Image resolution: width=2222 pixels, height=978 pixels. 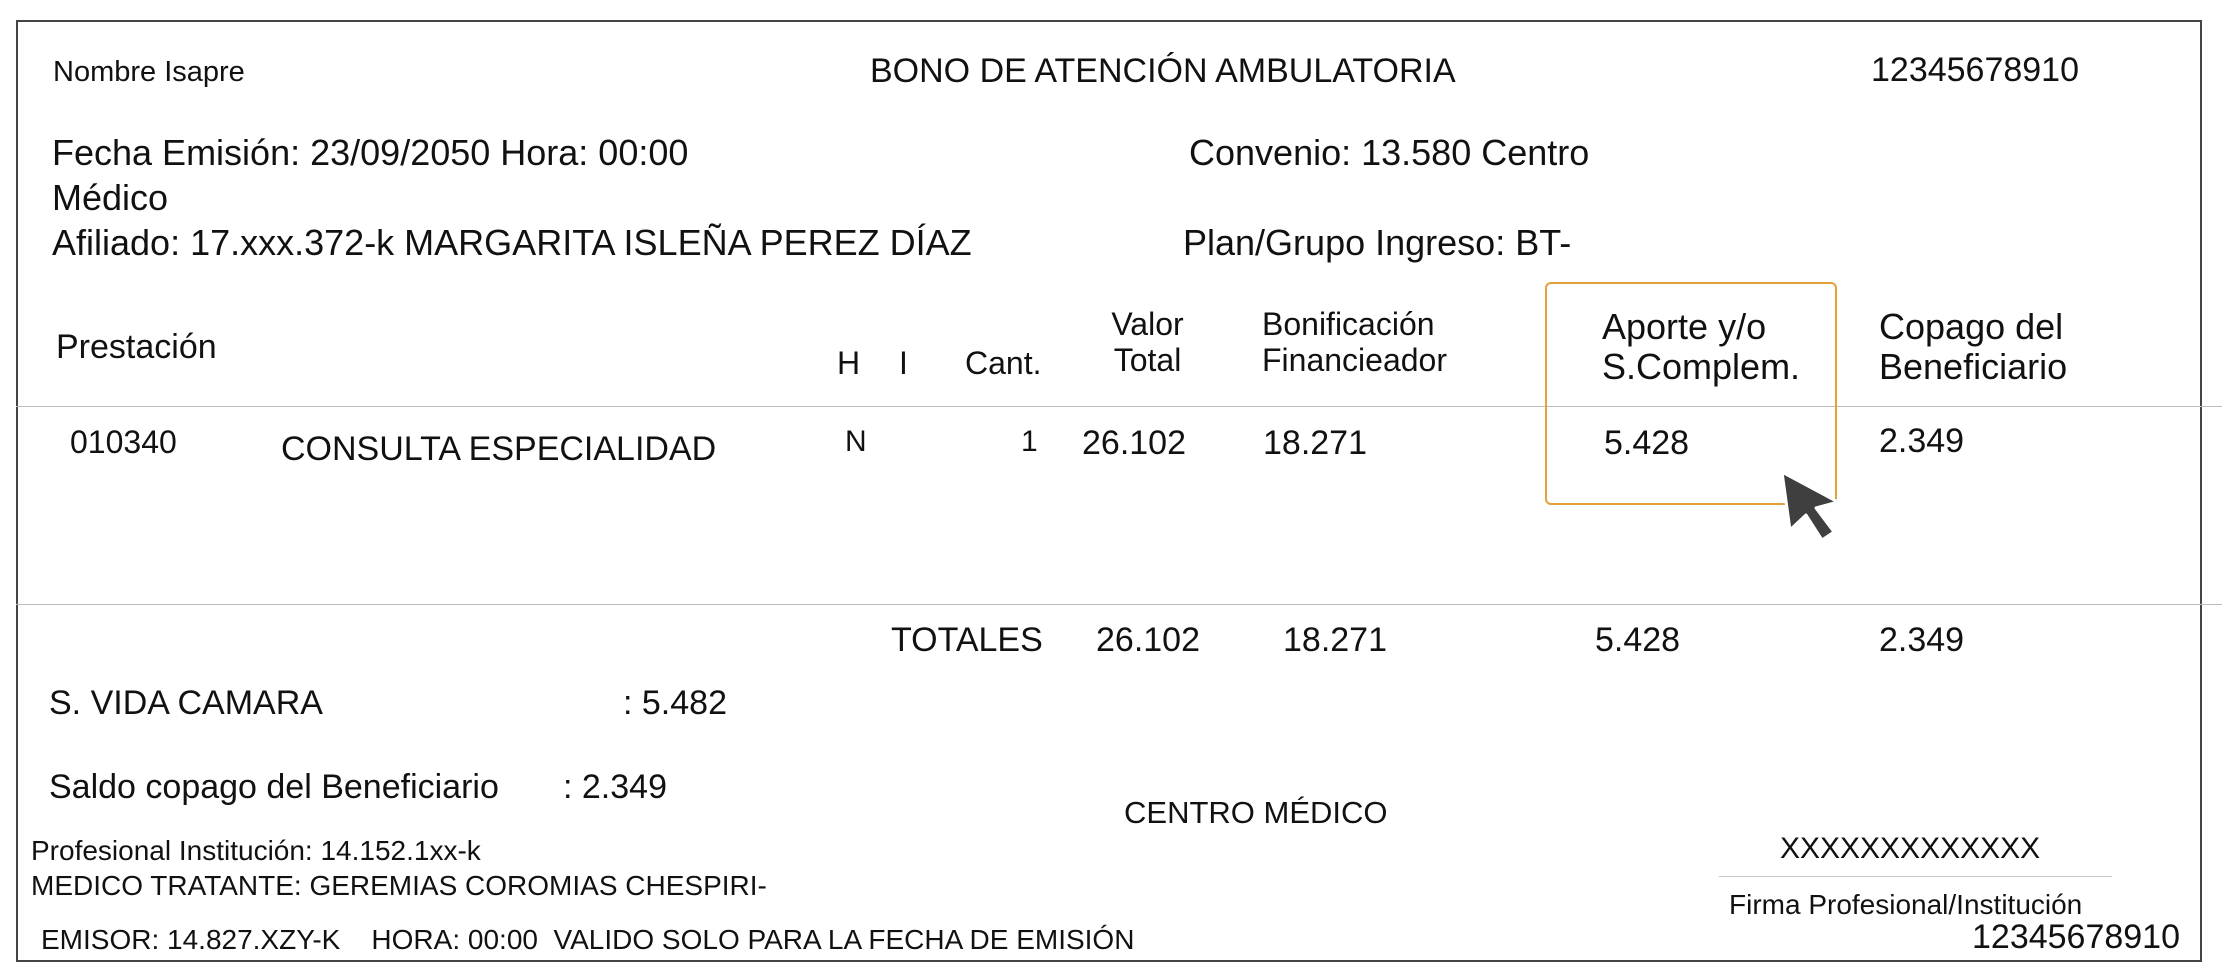 What do you see at coordinates (1638, 640) in the screenshot?
I see `totals-aporte: 5.428` at bounding box center [1638, 640].